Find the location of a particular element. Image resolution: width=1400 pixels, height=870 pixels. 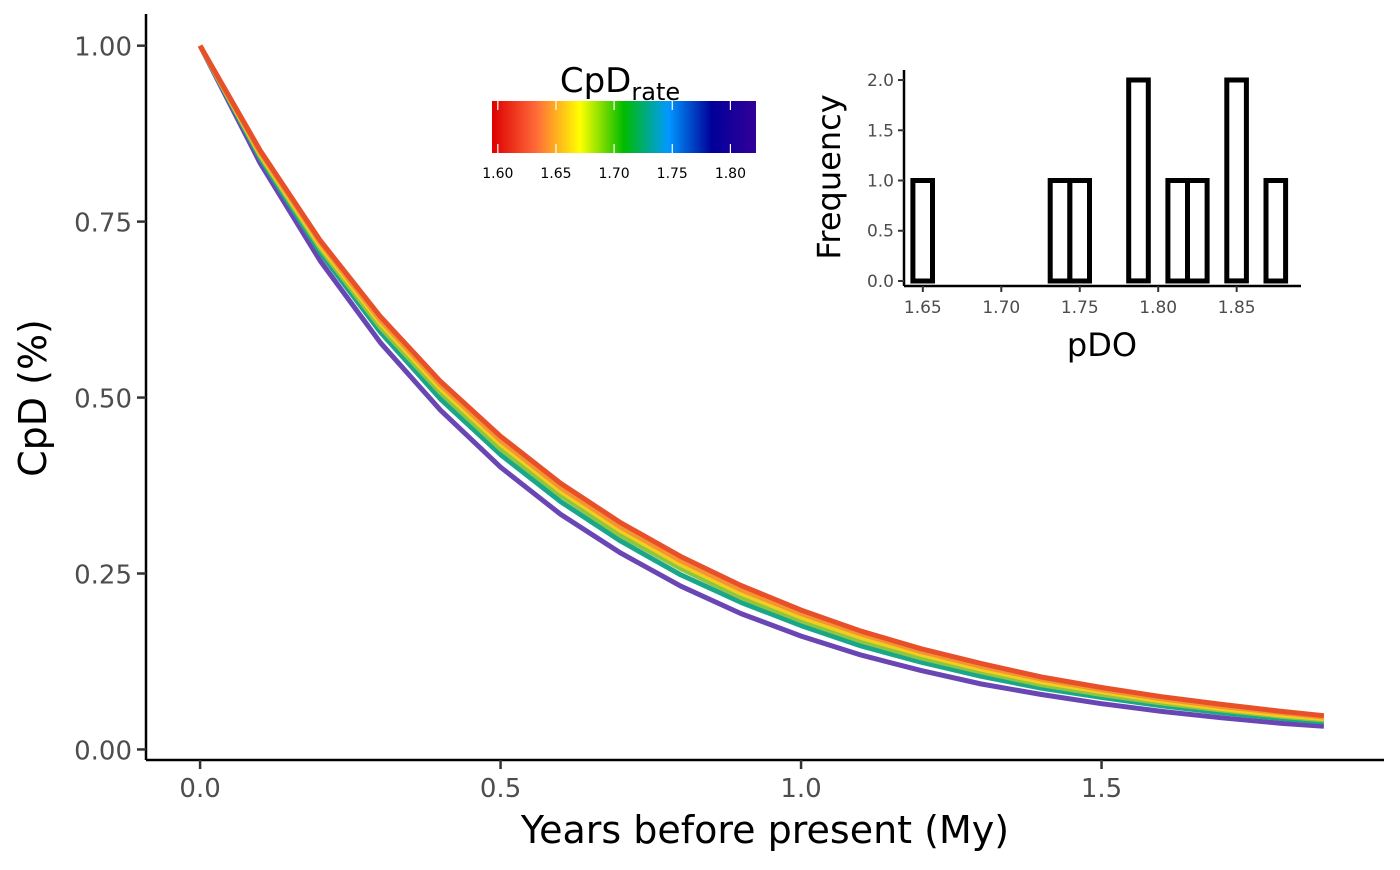

main-x-ticks: 0.0 0.5 1.0 1.5 is located at coordinates (650, 782).